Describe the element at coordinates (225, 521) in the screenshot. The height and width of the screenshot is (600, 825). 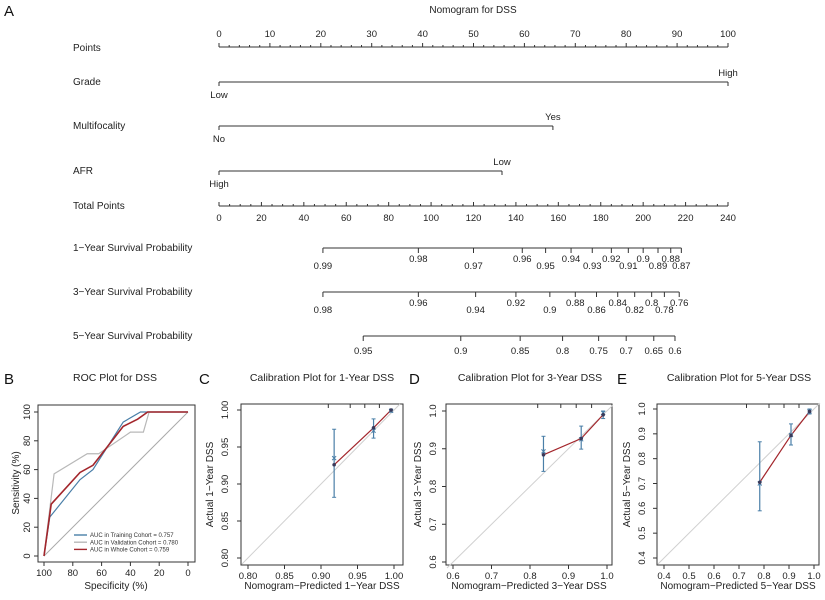
I see `y-tick-label: 0.85` at that location.